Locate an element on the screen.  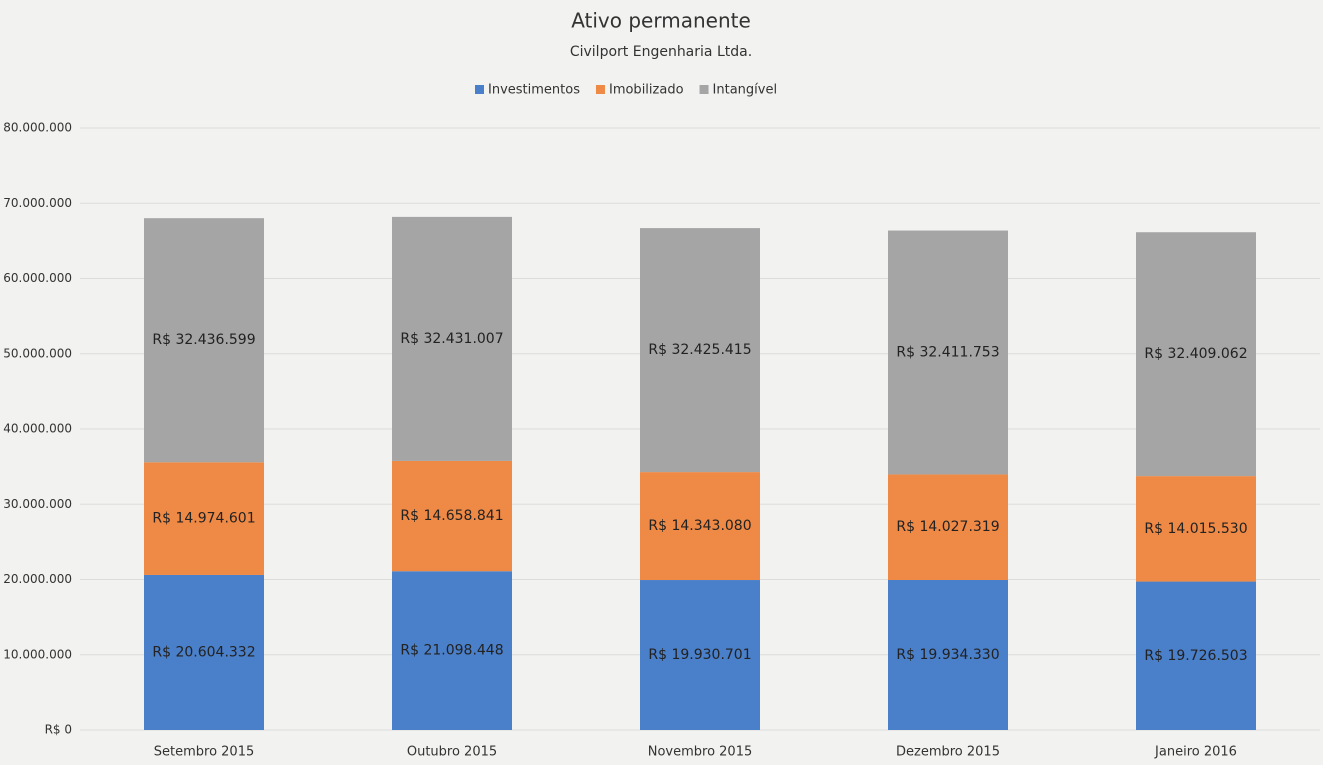
data-label: R$ 32.411.753 is located at coordinates (947, 352).